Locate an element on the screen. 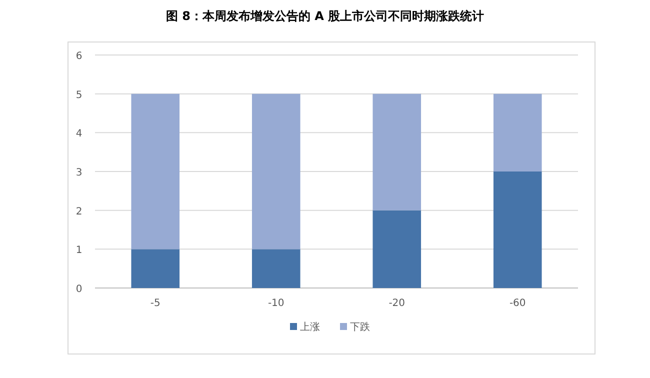  y-tick-label: 1 is located at coordinates (79, 250).